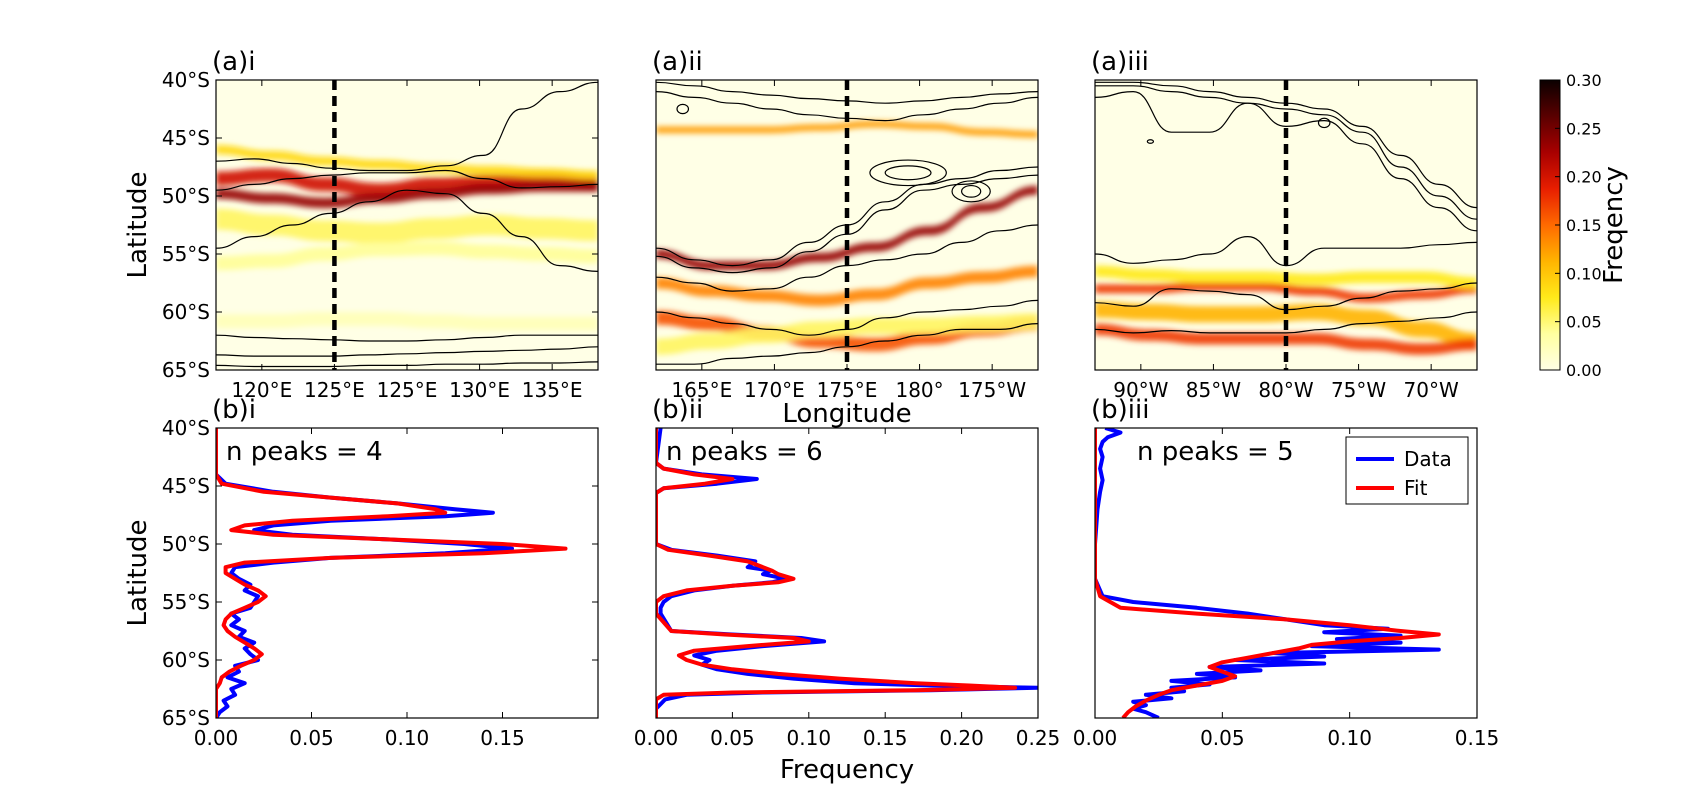 This screenshot has width=1707, height=790. Describe the element at coordinates (1038, 738) in the screenshot. I see `x-tick-label: 0.25` at that location.